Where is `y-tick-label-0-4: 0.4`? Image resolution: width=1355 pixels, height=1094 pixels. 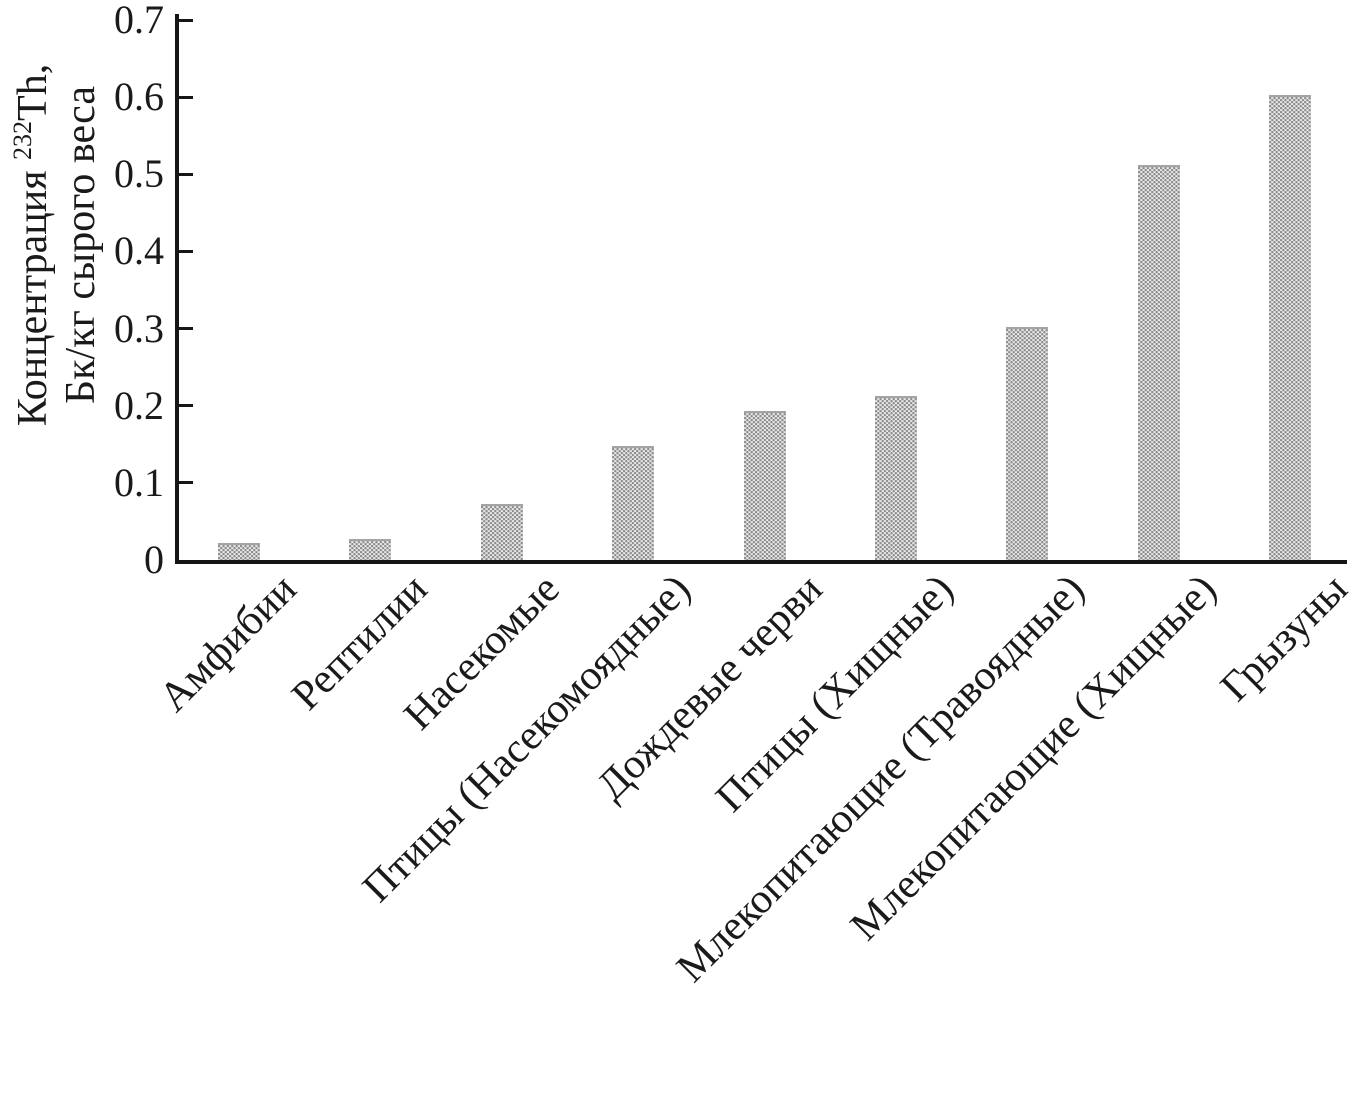
y-tick-label-0-4: 0.4 is located at coordinates (139, 250).